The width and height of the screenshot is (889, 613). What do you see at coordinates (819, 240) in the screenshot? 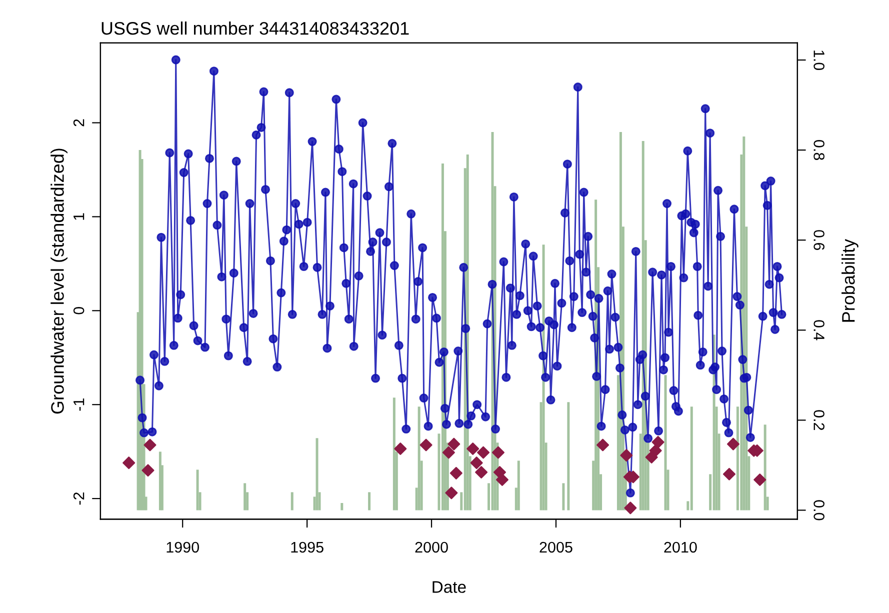
I see `y2-tick-label: 0.6` at bounding box center [819, 240].